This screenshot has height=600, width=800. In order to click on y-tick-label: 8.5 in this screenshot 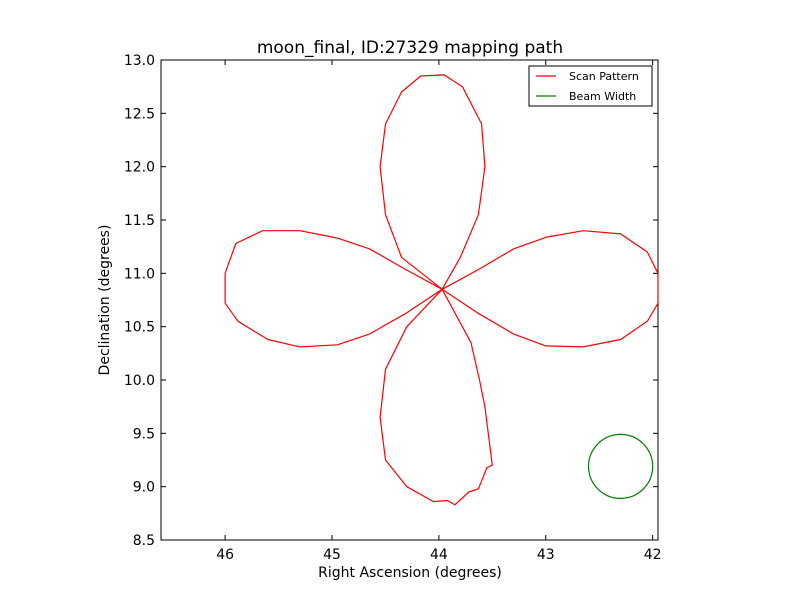, I will do `click(144, 541)`.